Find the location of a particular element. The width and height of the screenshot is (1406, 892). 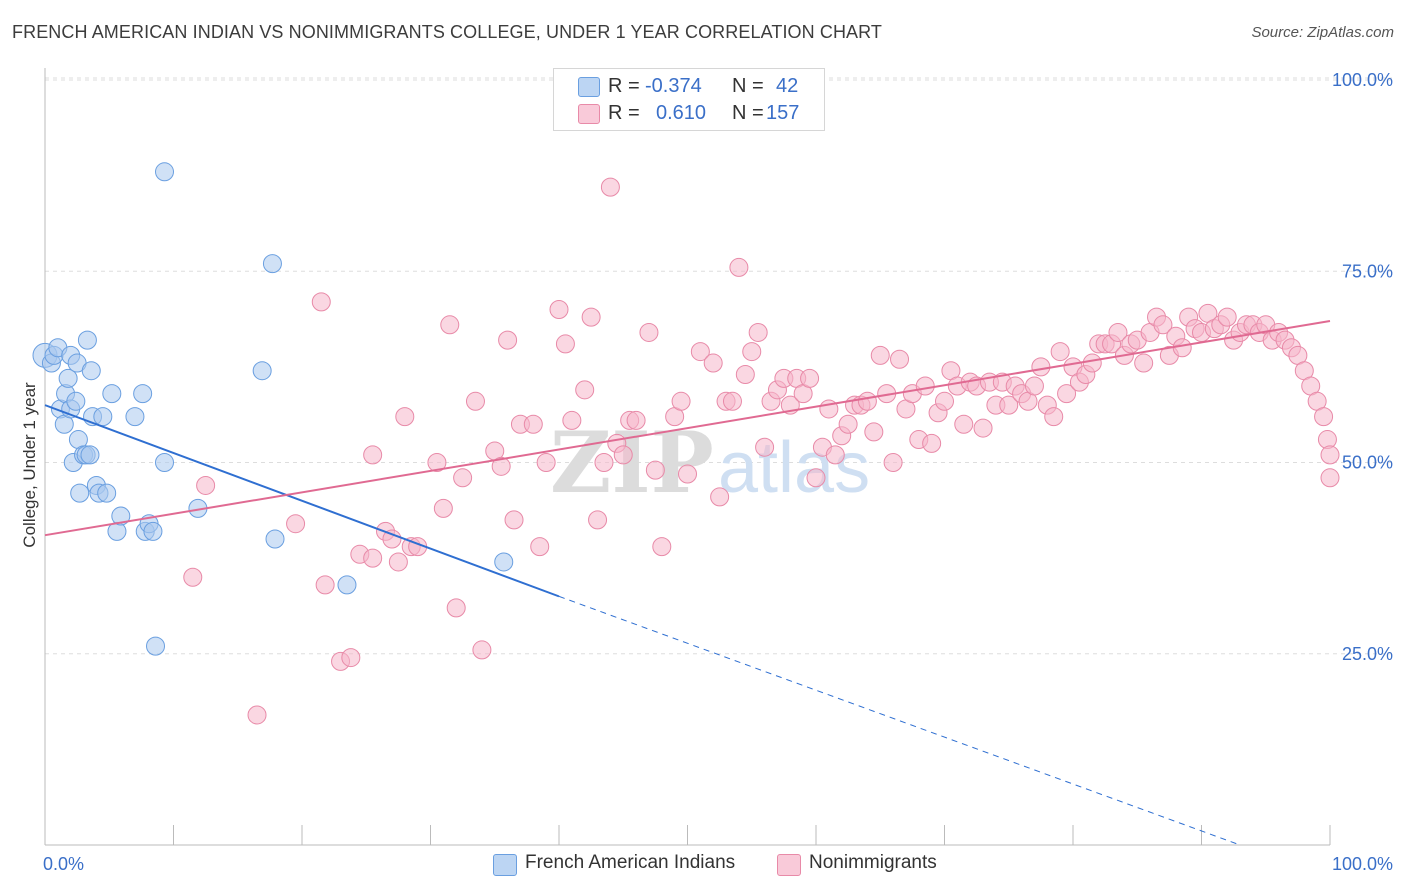

x-tick-label: 0.0% is located at coordinates (63, 864).